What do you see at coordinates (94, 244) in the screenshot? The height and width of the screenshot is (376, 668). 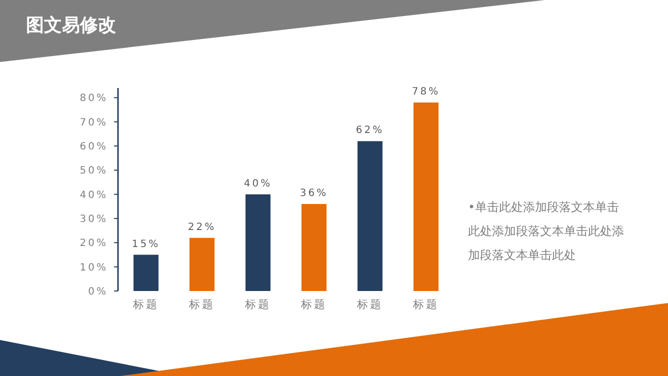 I see `y-tick-label: 20%` at bounding box center [94, 244].